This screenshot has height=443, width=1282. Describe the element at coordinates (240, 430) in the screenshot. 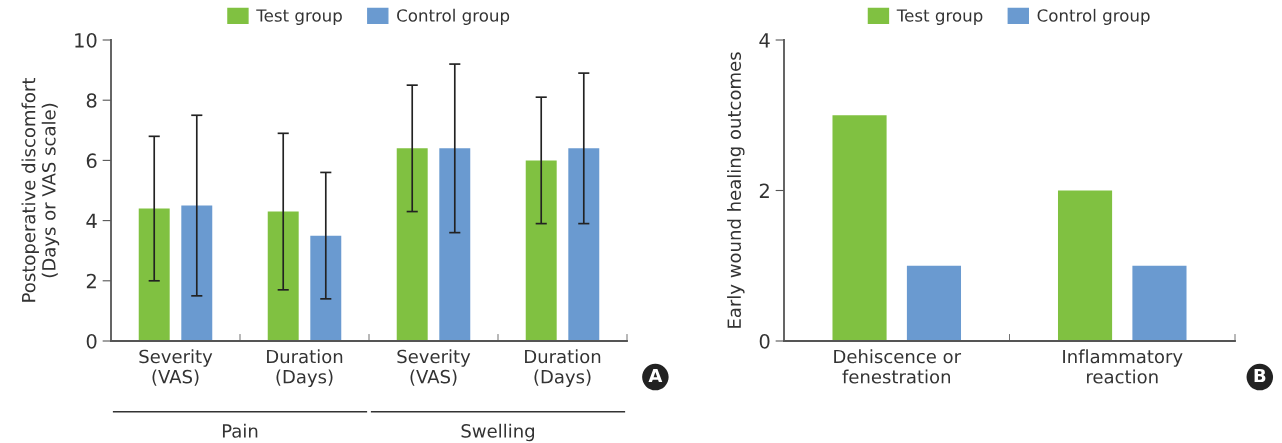

I see `text: Pain` at that location.